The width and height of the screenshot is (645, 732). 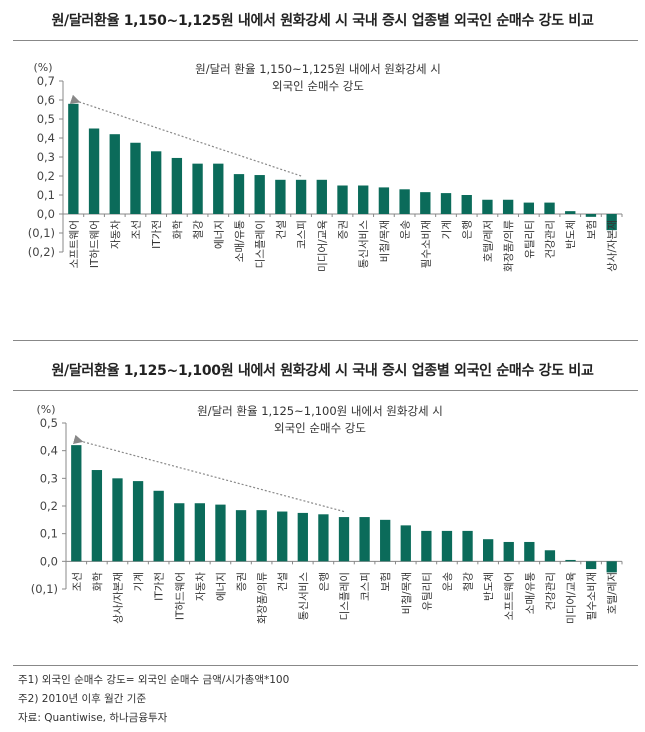 What do you see at coordinates (49, 534) in the screenshot?
I see `y-tick-label: 0,1` at bounding box center [49, 534].